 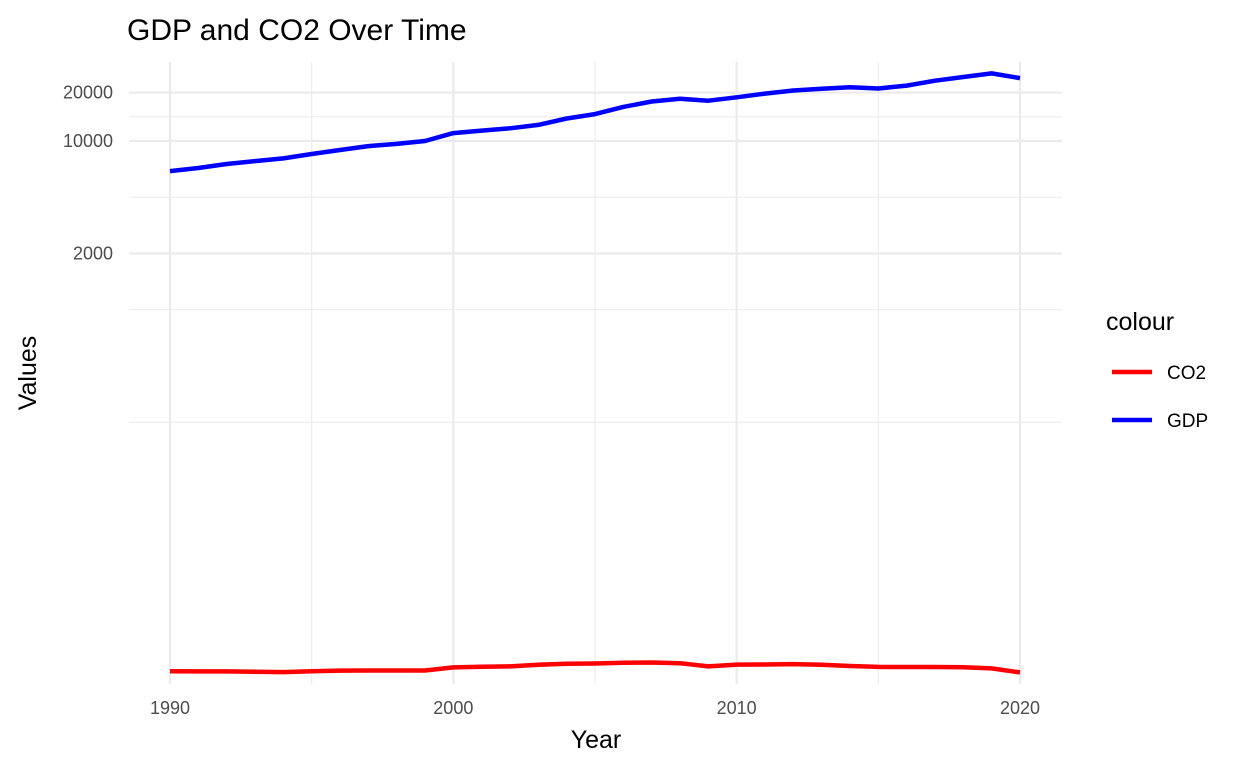 What do you see at coordinates (1160, 397) in the screenshot?
I see `legend-items: CO2 GDP` at bounding box center [1160, 397].